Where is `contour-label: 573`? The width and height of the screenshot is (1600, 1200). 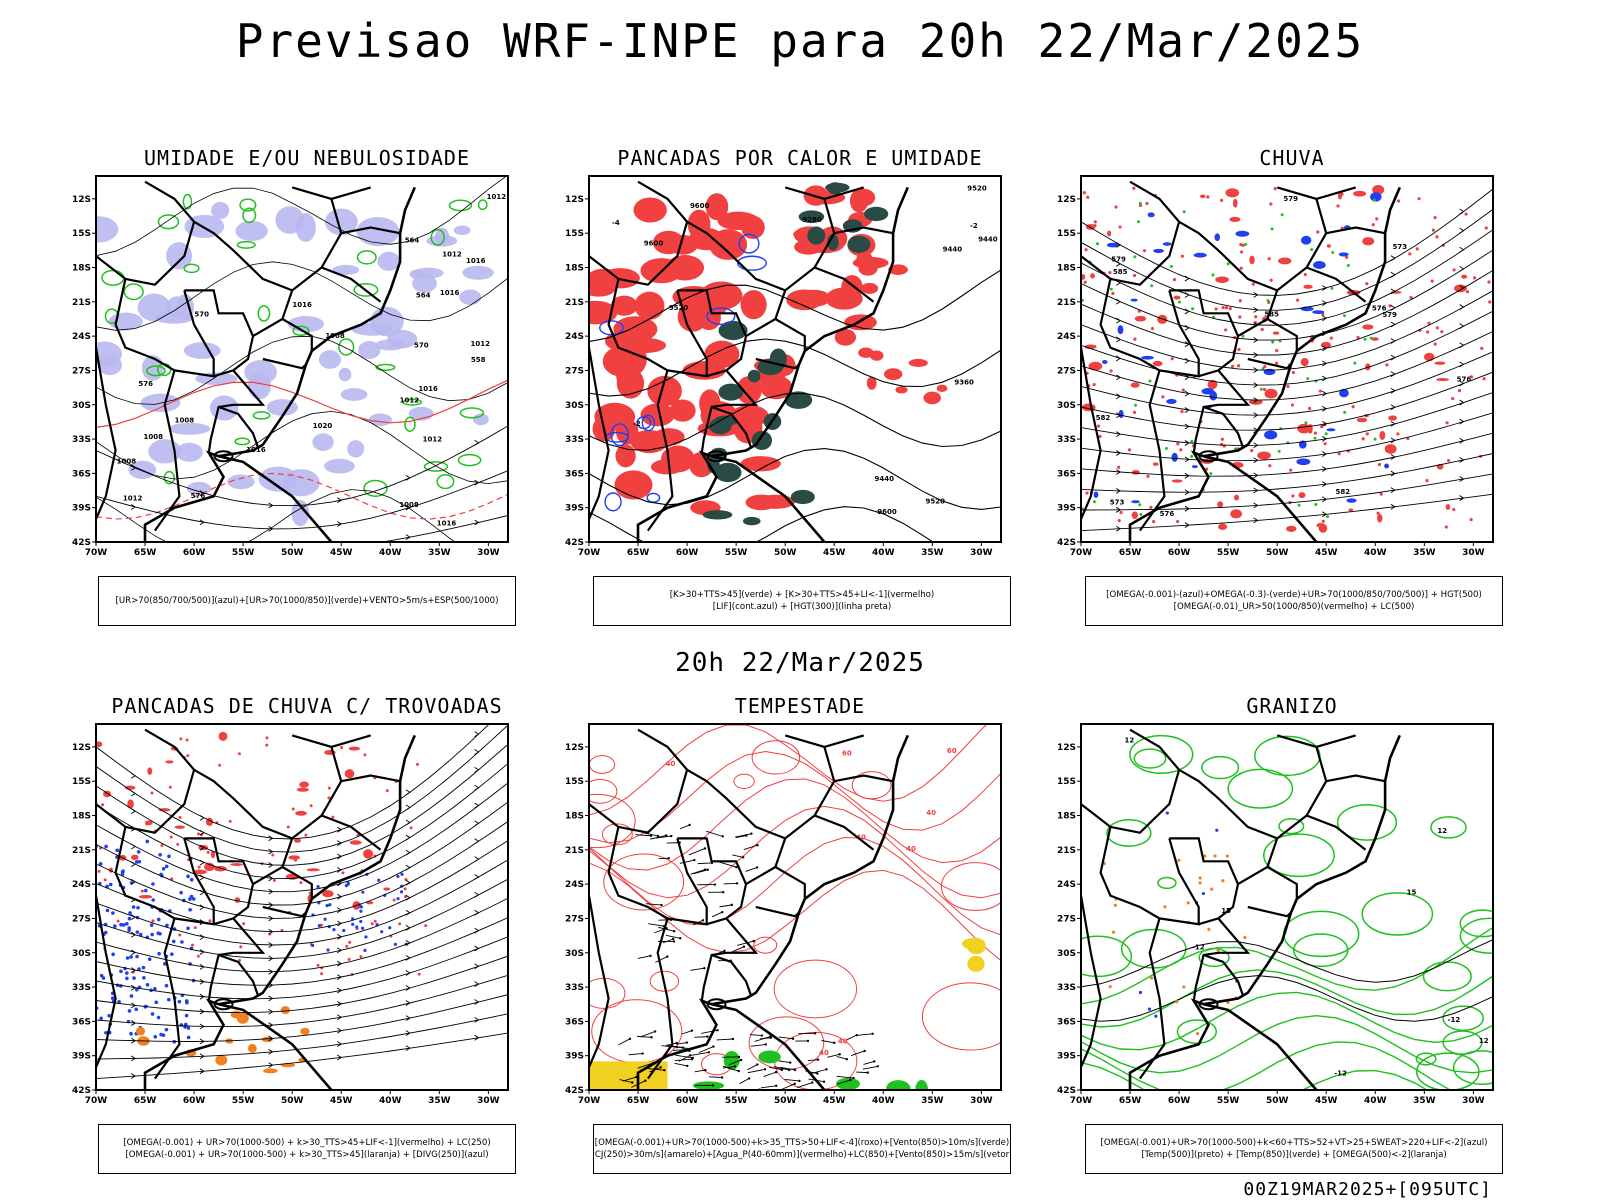
contour-label: 573 is located at coordinates (1117, 502).